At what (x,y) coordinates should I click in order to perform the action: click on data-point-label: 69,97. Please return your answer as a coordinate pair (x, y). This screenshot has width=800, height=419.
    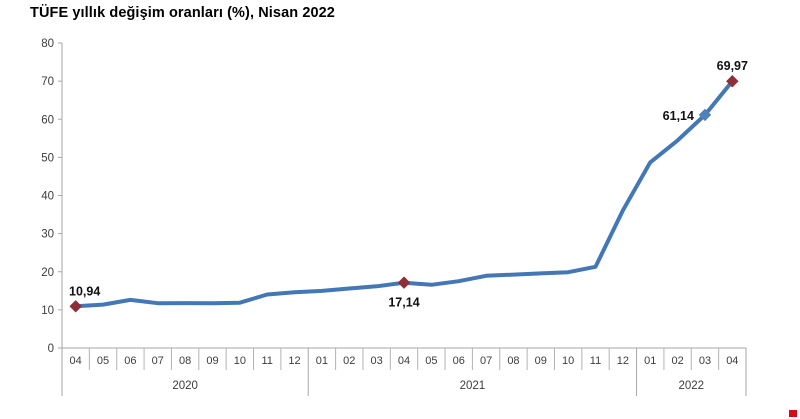
    Looking at the image, I should click on (732, 66).